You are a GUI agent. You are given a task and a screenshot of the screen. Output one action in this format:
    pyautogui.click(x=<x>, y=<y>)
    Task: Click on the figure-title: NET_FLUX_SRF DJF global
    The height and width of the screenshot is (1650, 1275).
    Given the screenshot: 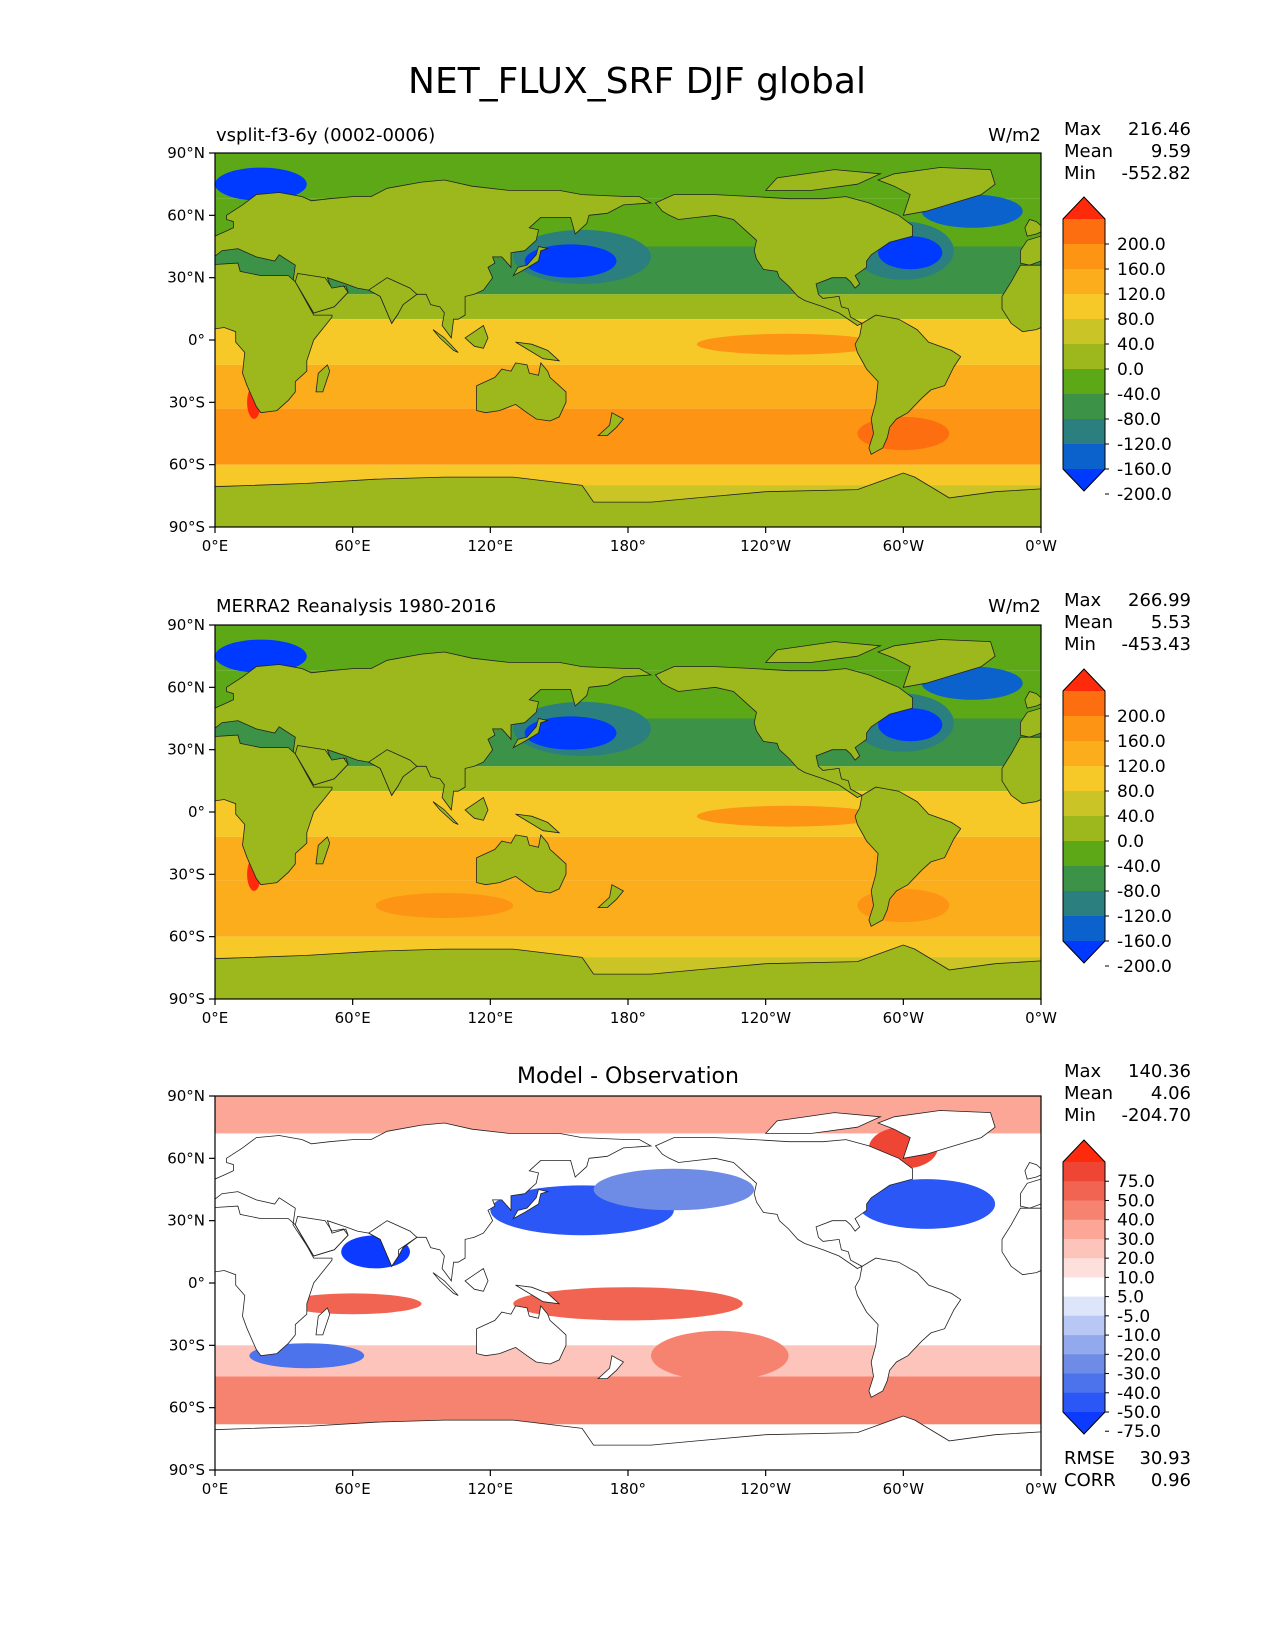 What is the action you would take?
    pyautogui.click(x=637, y=81)
    